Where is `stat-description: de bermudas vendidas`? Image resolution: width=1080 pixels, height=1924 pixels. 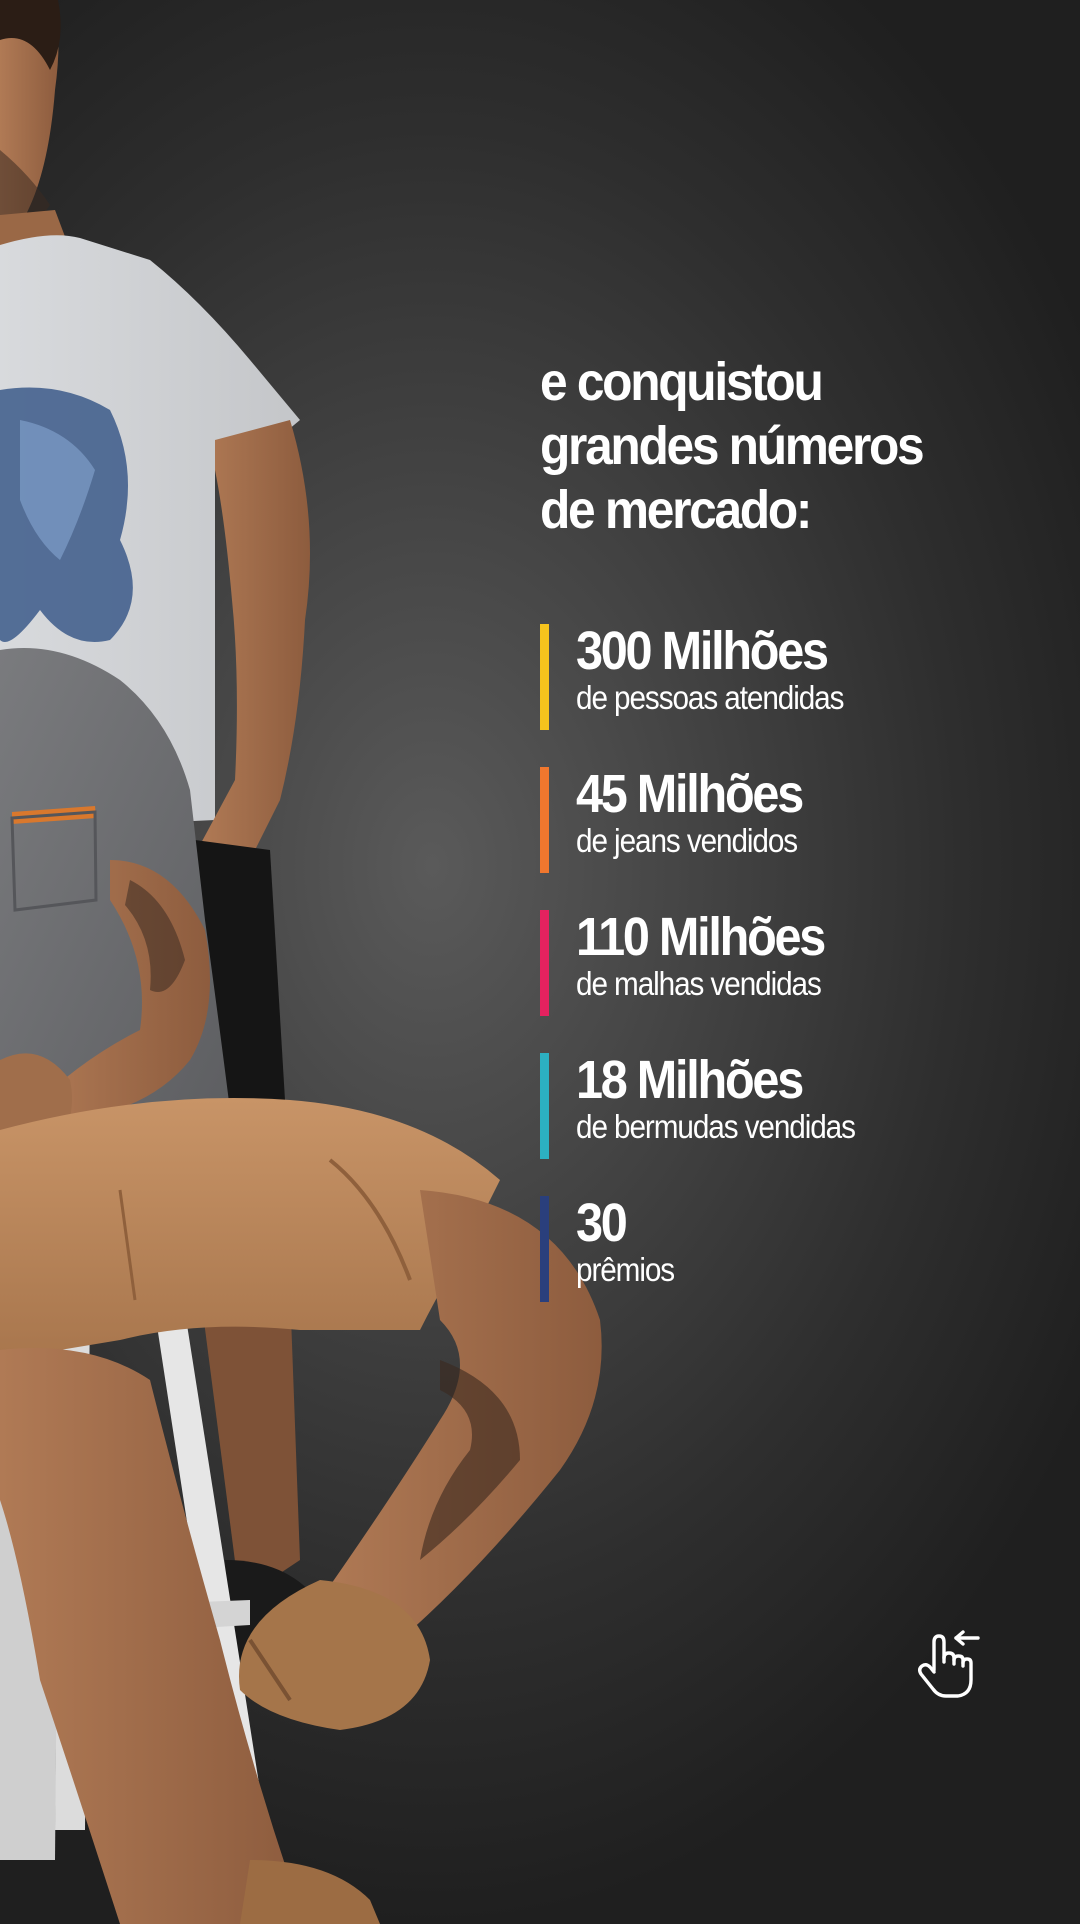 stat-description: de bermudas vendidas is located at coordinates (716, 1126).